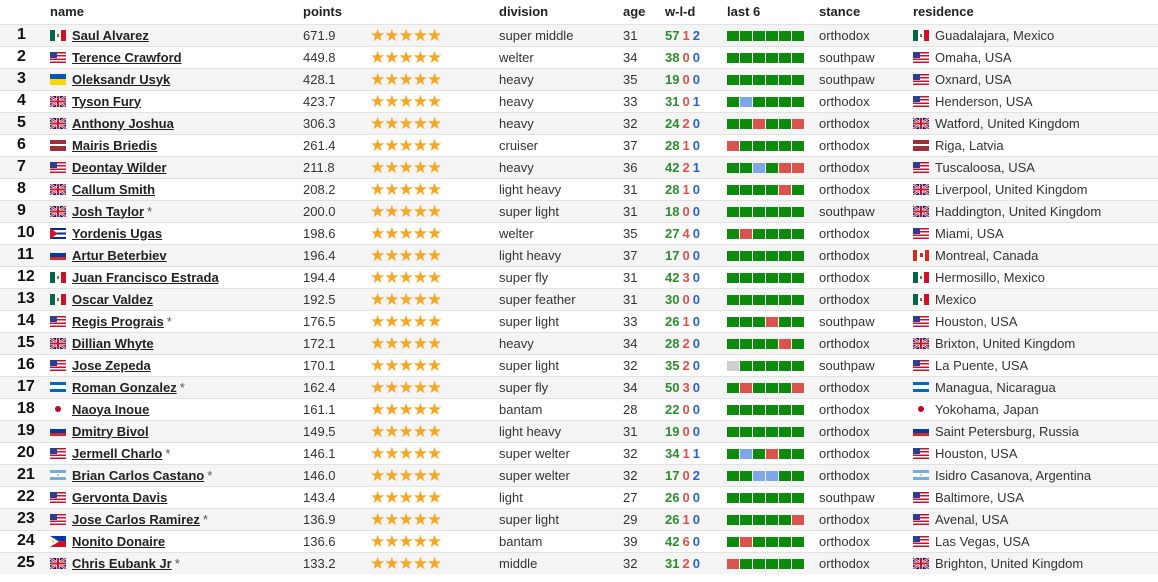 Image resolution: width=1158 pixels, height=582 pixels. I want to click on wld-cell: 27 4 0, so click(696, 232).